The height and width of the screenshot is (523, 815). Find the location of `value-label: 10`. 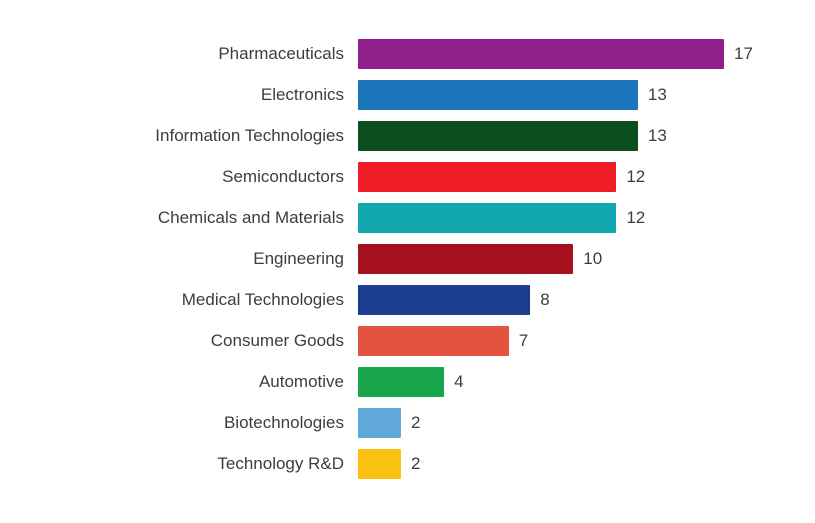

value-label: 10 is located at coordinates (593, 258).